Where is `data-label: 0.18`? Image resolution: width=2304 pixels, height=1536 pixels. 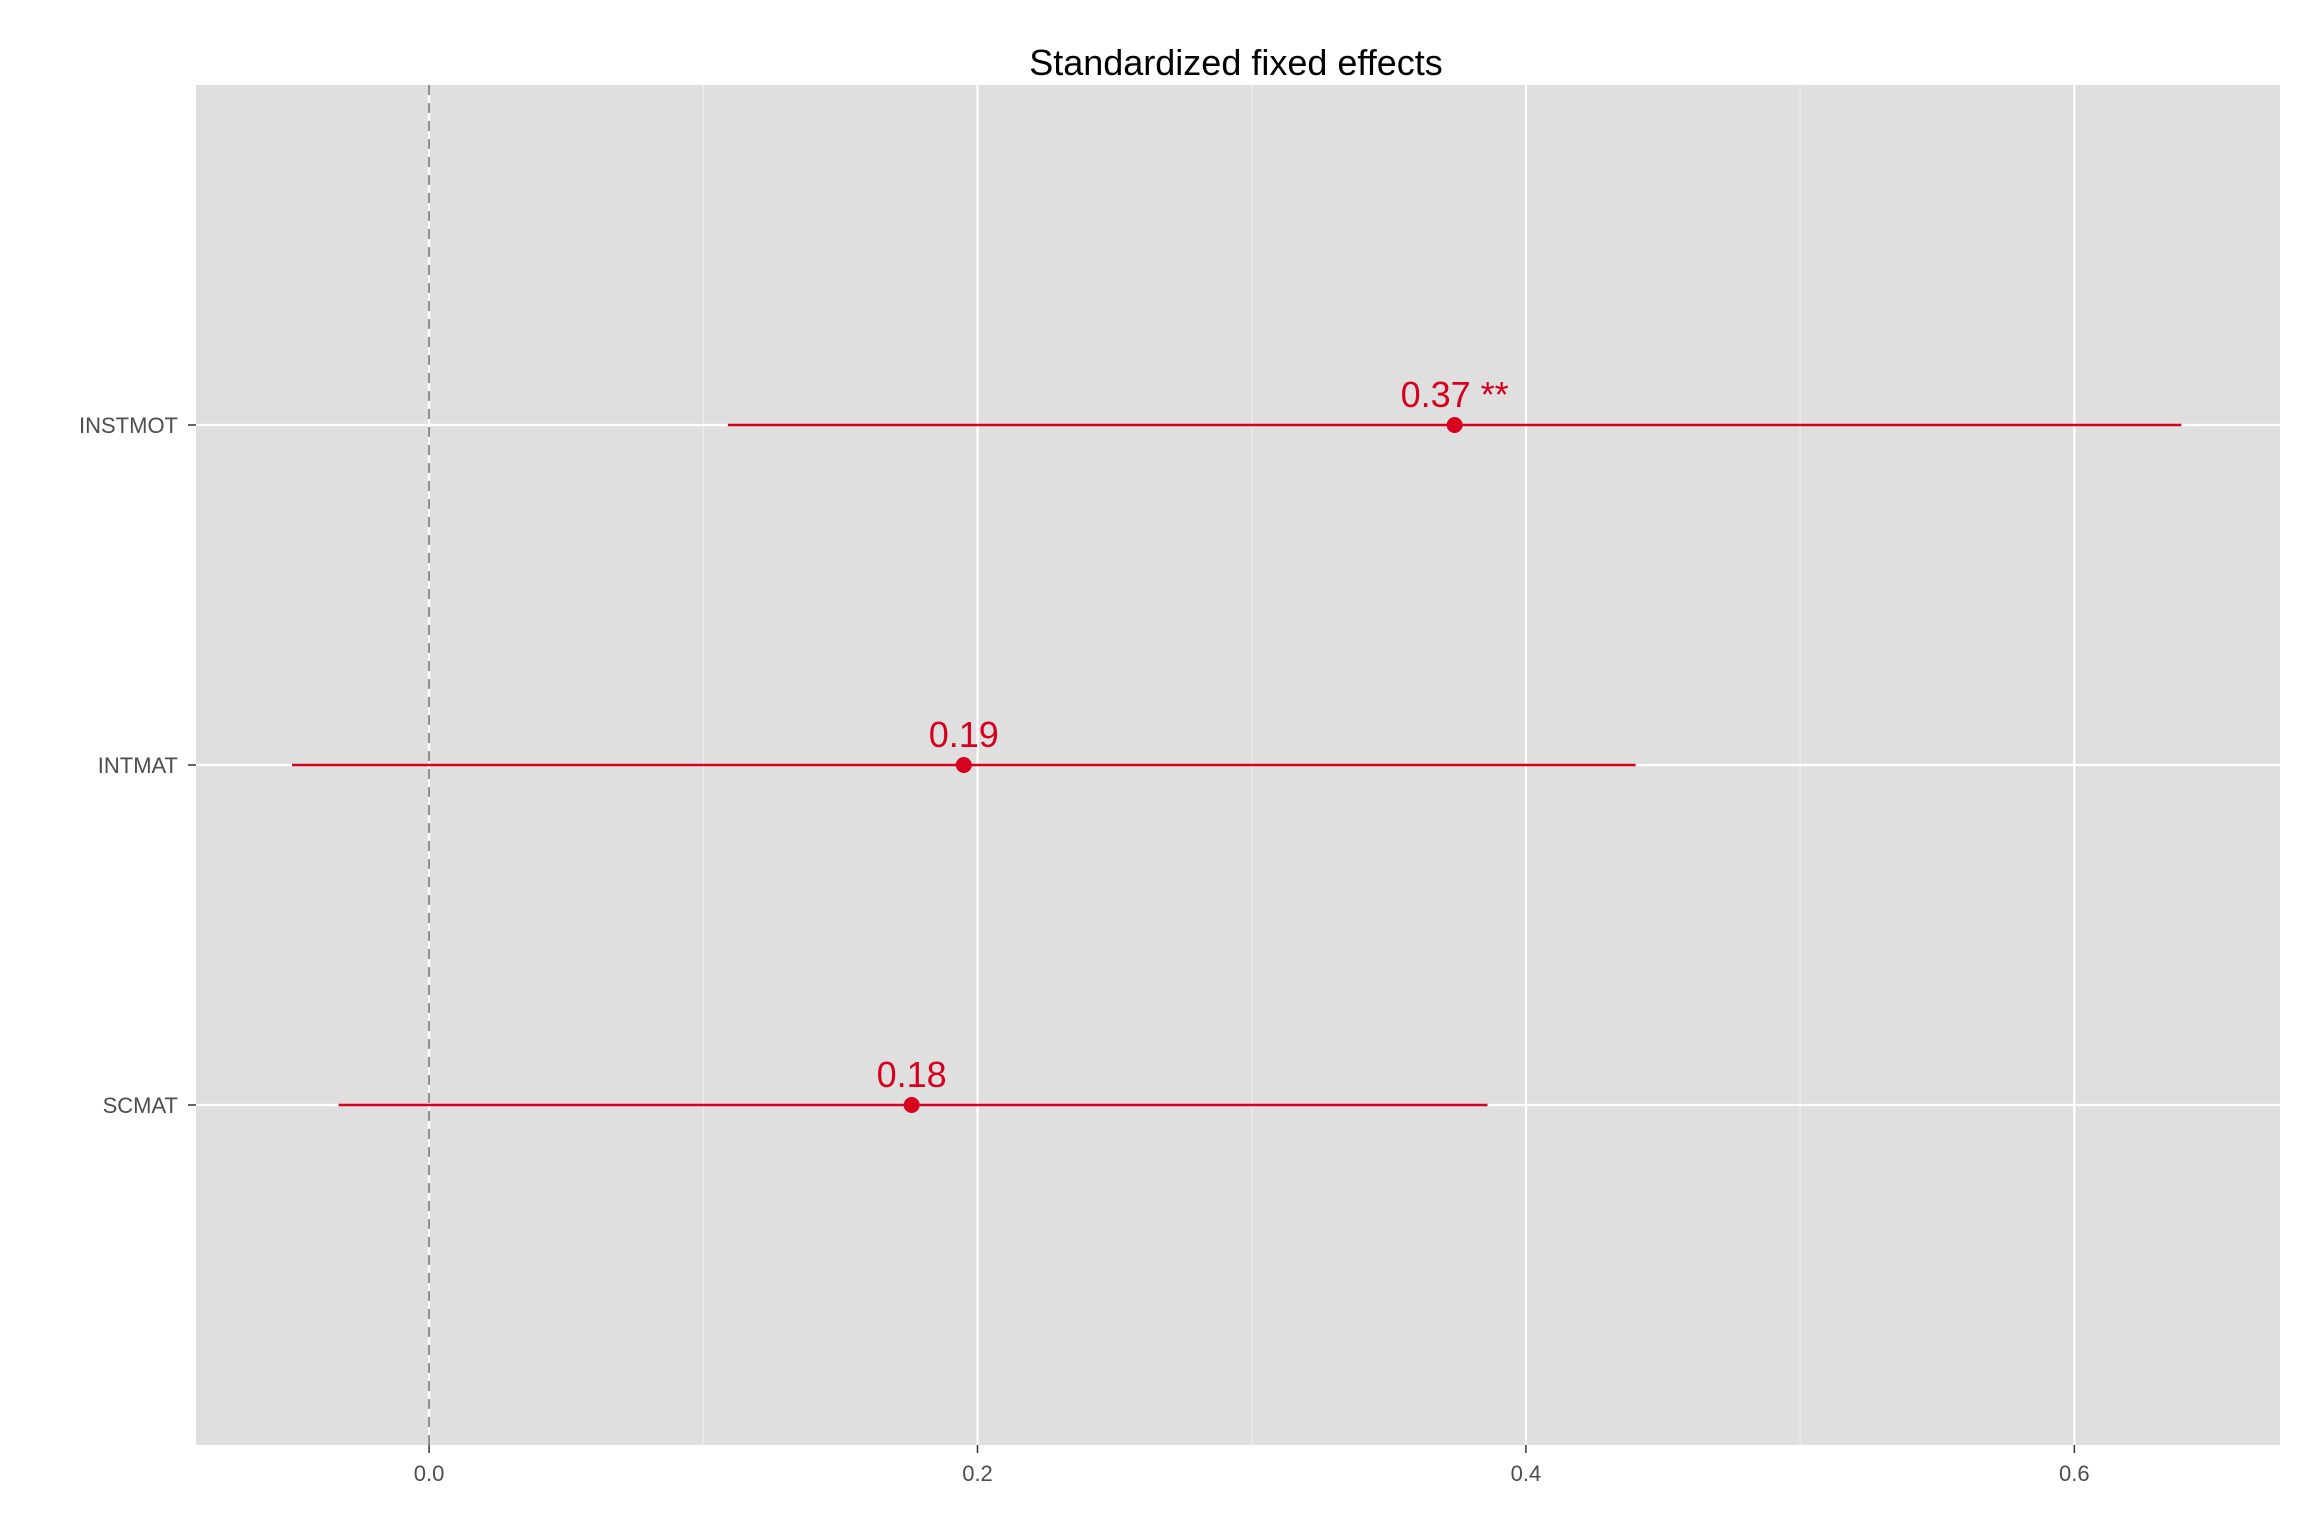 data-label: 0.18 is located at coordinates (912, 1074).